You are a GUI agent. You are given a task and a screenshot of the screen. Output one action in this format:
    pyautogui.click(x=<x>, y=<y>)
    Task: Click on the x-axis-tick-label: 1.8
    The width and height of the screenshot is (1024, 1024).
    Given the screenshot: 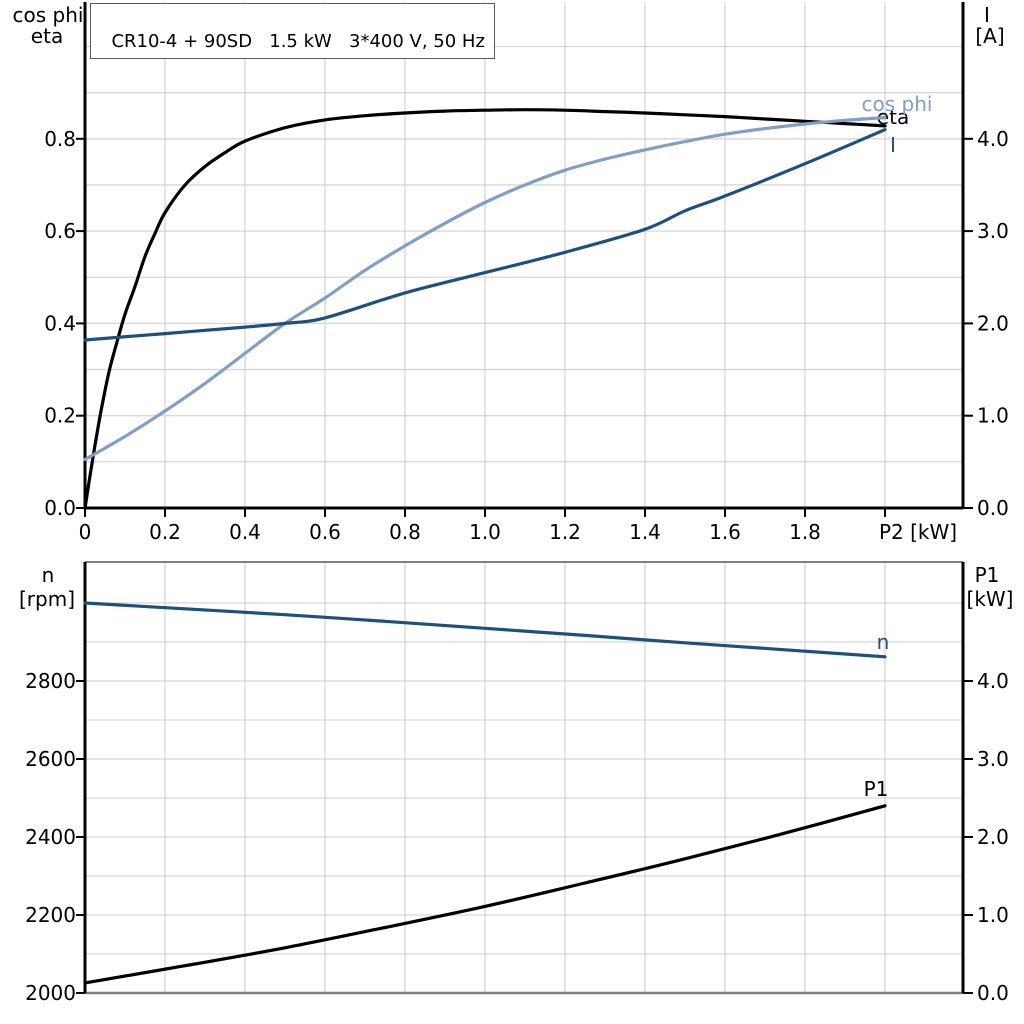 What is the action you would take?
    pyautogui.click(x=805, y=532)
    